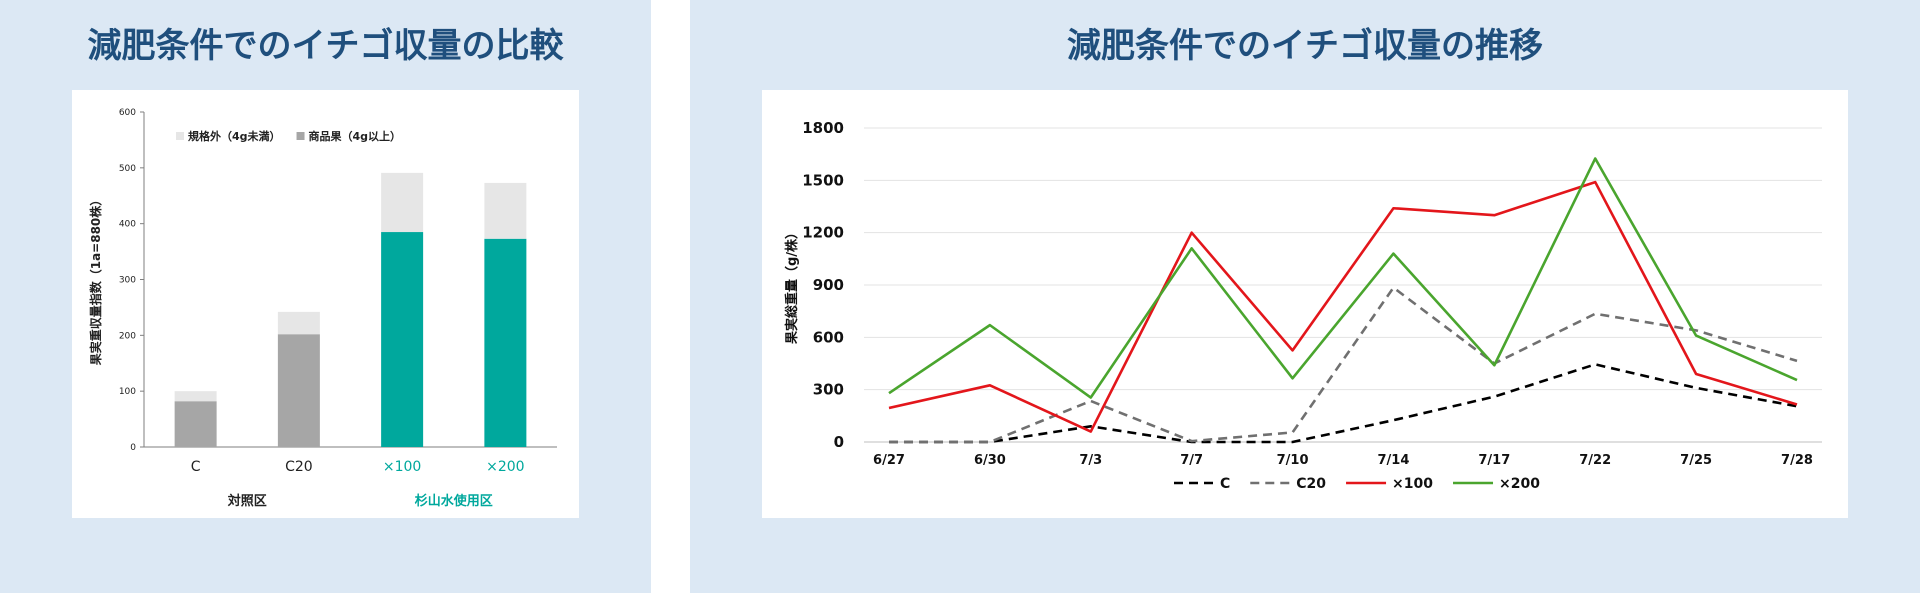 This screenshot has width=1920, height=593. I want to click on line-y-axis-label: 果実総重量（g/株）, so click(792, 285).